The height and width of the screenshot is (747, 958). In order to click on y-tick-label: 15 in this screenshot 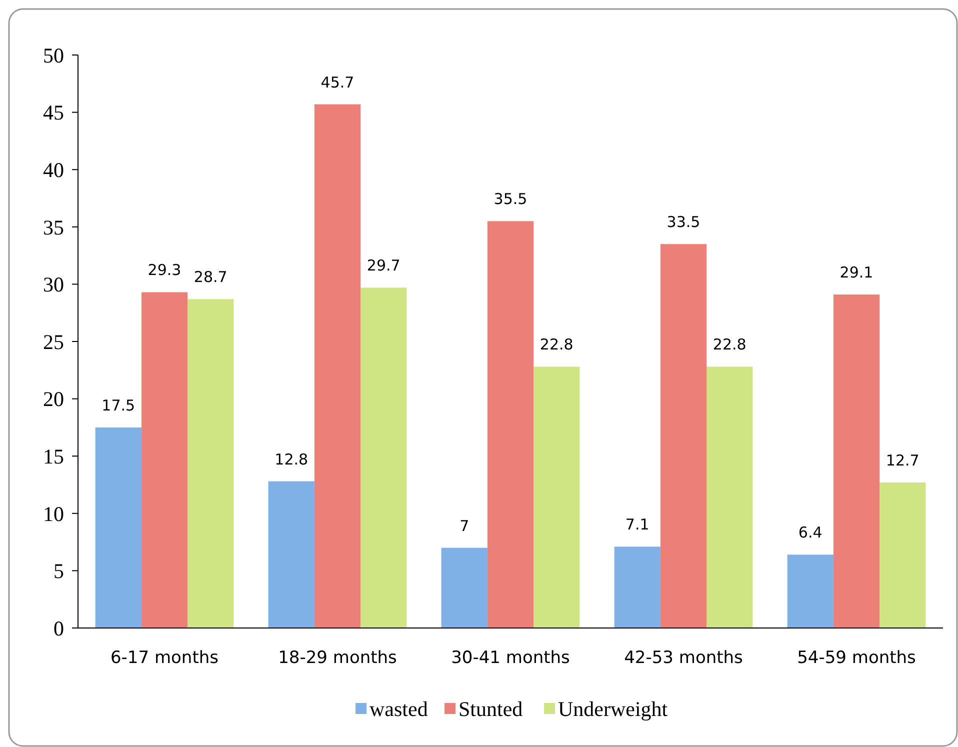, I will do `click(53, 456)`.